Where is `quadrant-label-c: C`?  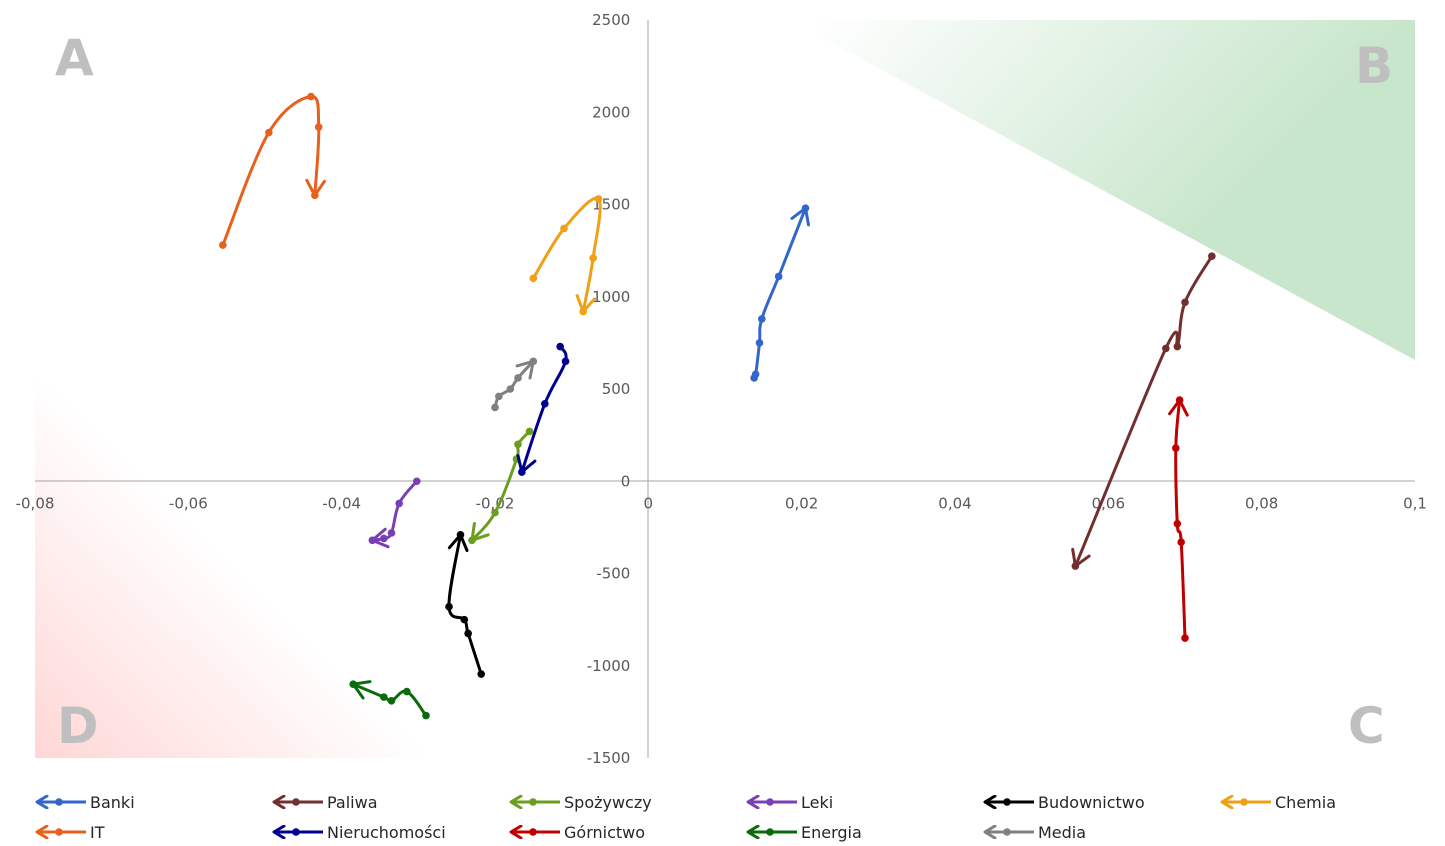 quadrant-label-c: C is located at coordinates (1366, 726).